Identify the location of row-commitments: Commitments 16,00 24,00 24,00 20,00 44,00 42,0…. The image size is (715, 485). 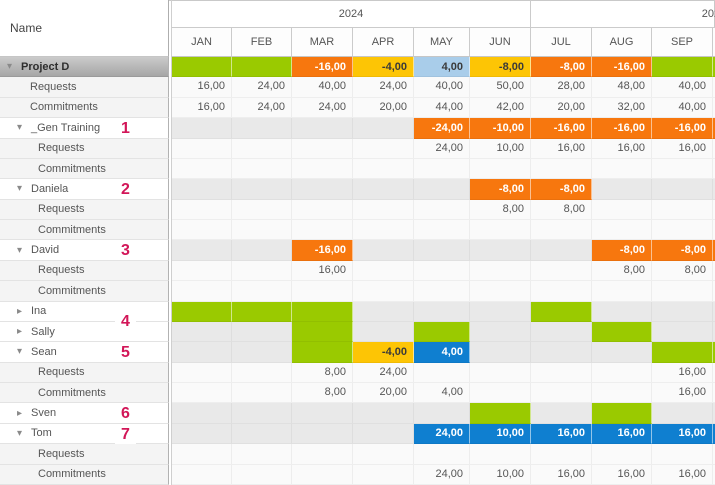
(357, 108).